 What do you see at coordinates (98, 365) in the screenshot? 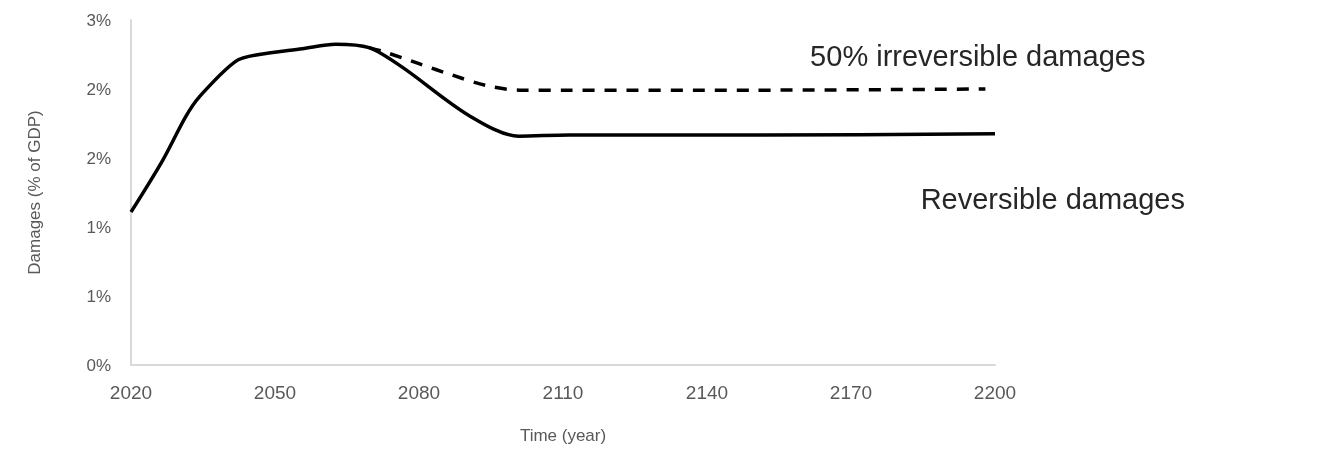
I see `y-tick-label: 0%` at bounding box center [98, 365].